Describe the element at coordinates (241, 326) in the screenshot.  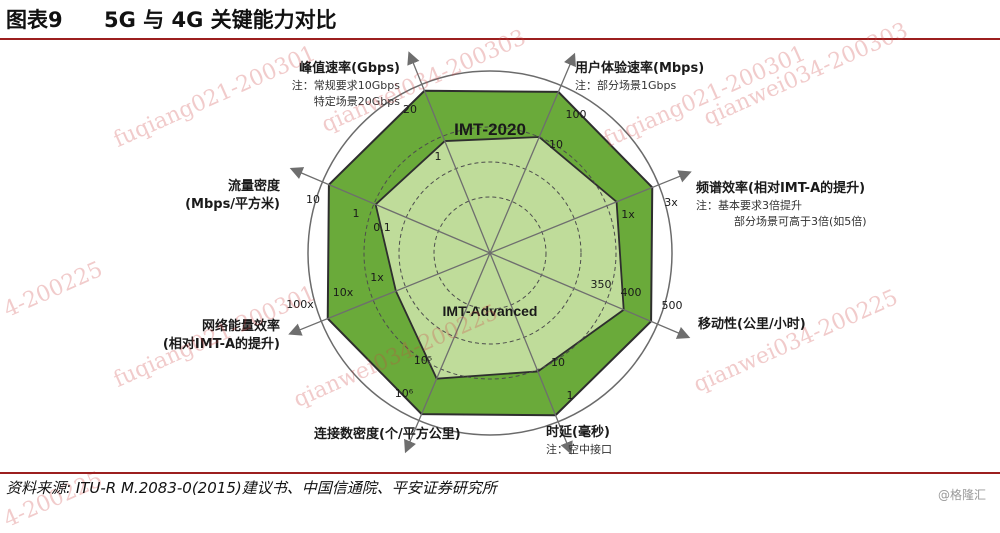
I see `axis-title-7: 网络能量效率` at that location.